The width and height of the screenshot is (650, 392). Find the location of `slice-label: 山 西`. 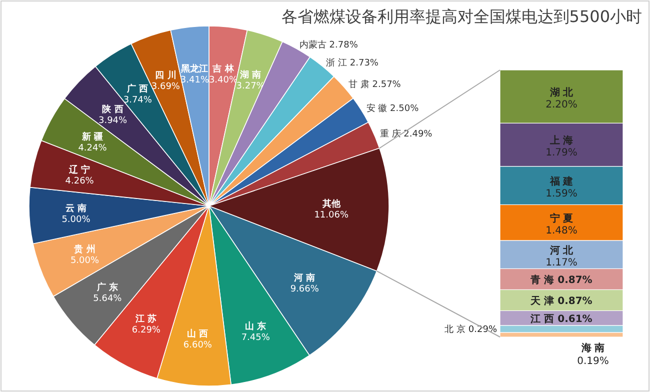

slice-label: 山 西 is located at coordinates (197, 334).